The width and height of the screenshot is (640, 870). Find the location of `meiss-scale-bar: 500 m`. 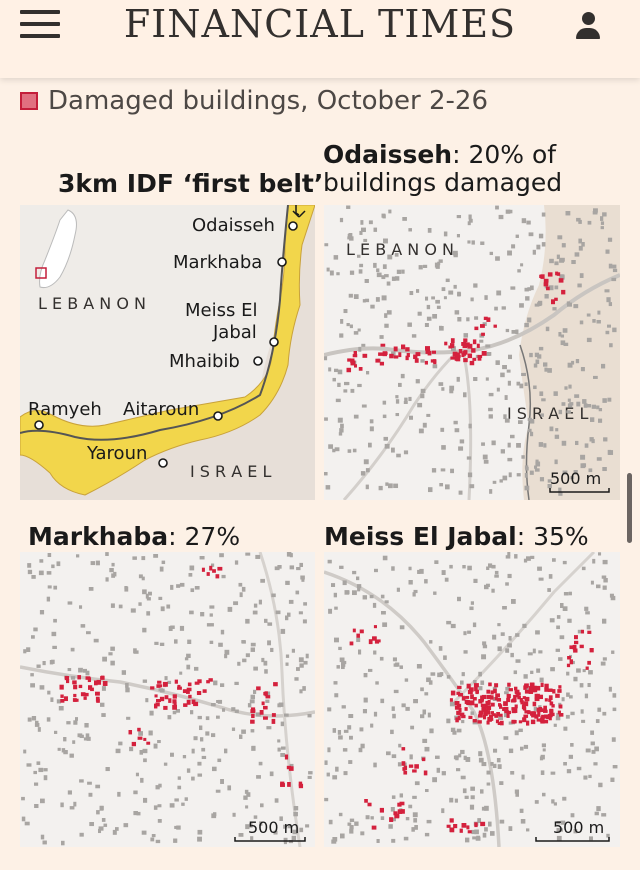

meiss-scale-bar: 500 m is located at coordinates (572, 830).